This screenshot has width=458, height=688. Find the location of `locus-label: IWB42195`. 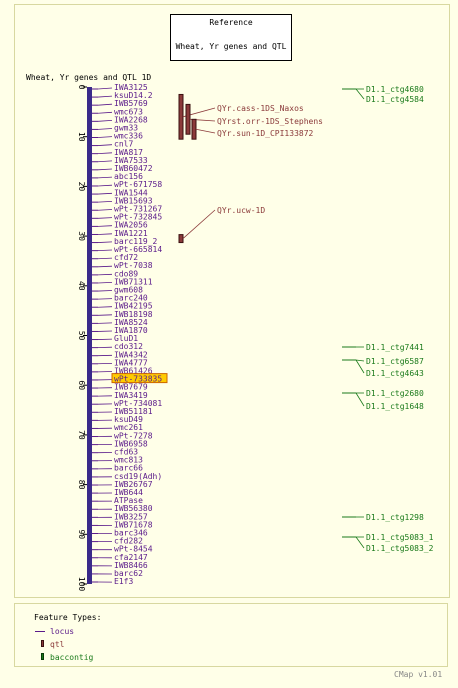

locus-label: IWB42195 is located at coordinates (133, 306).